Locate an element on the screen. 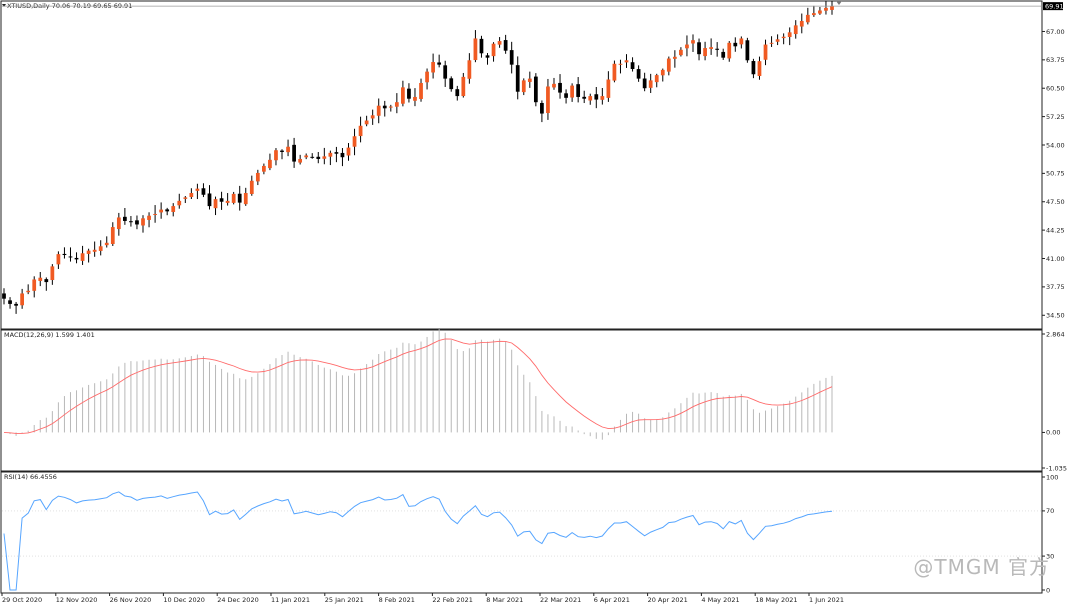  rsi-tick-label: 30 is located at coordinates (1050, 556).